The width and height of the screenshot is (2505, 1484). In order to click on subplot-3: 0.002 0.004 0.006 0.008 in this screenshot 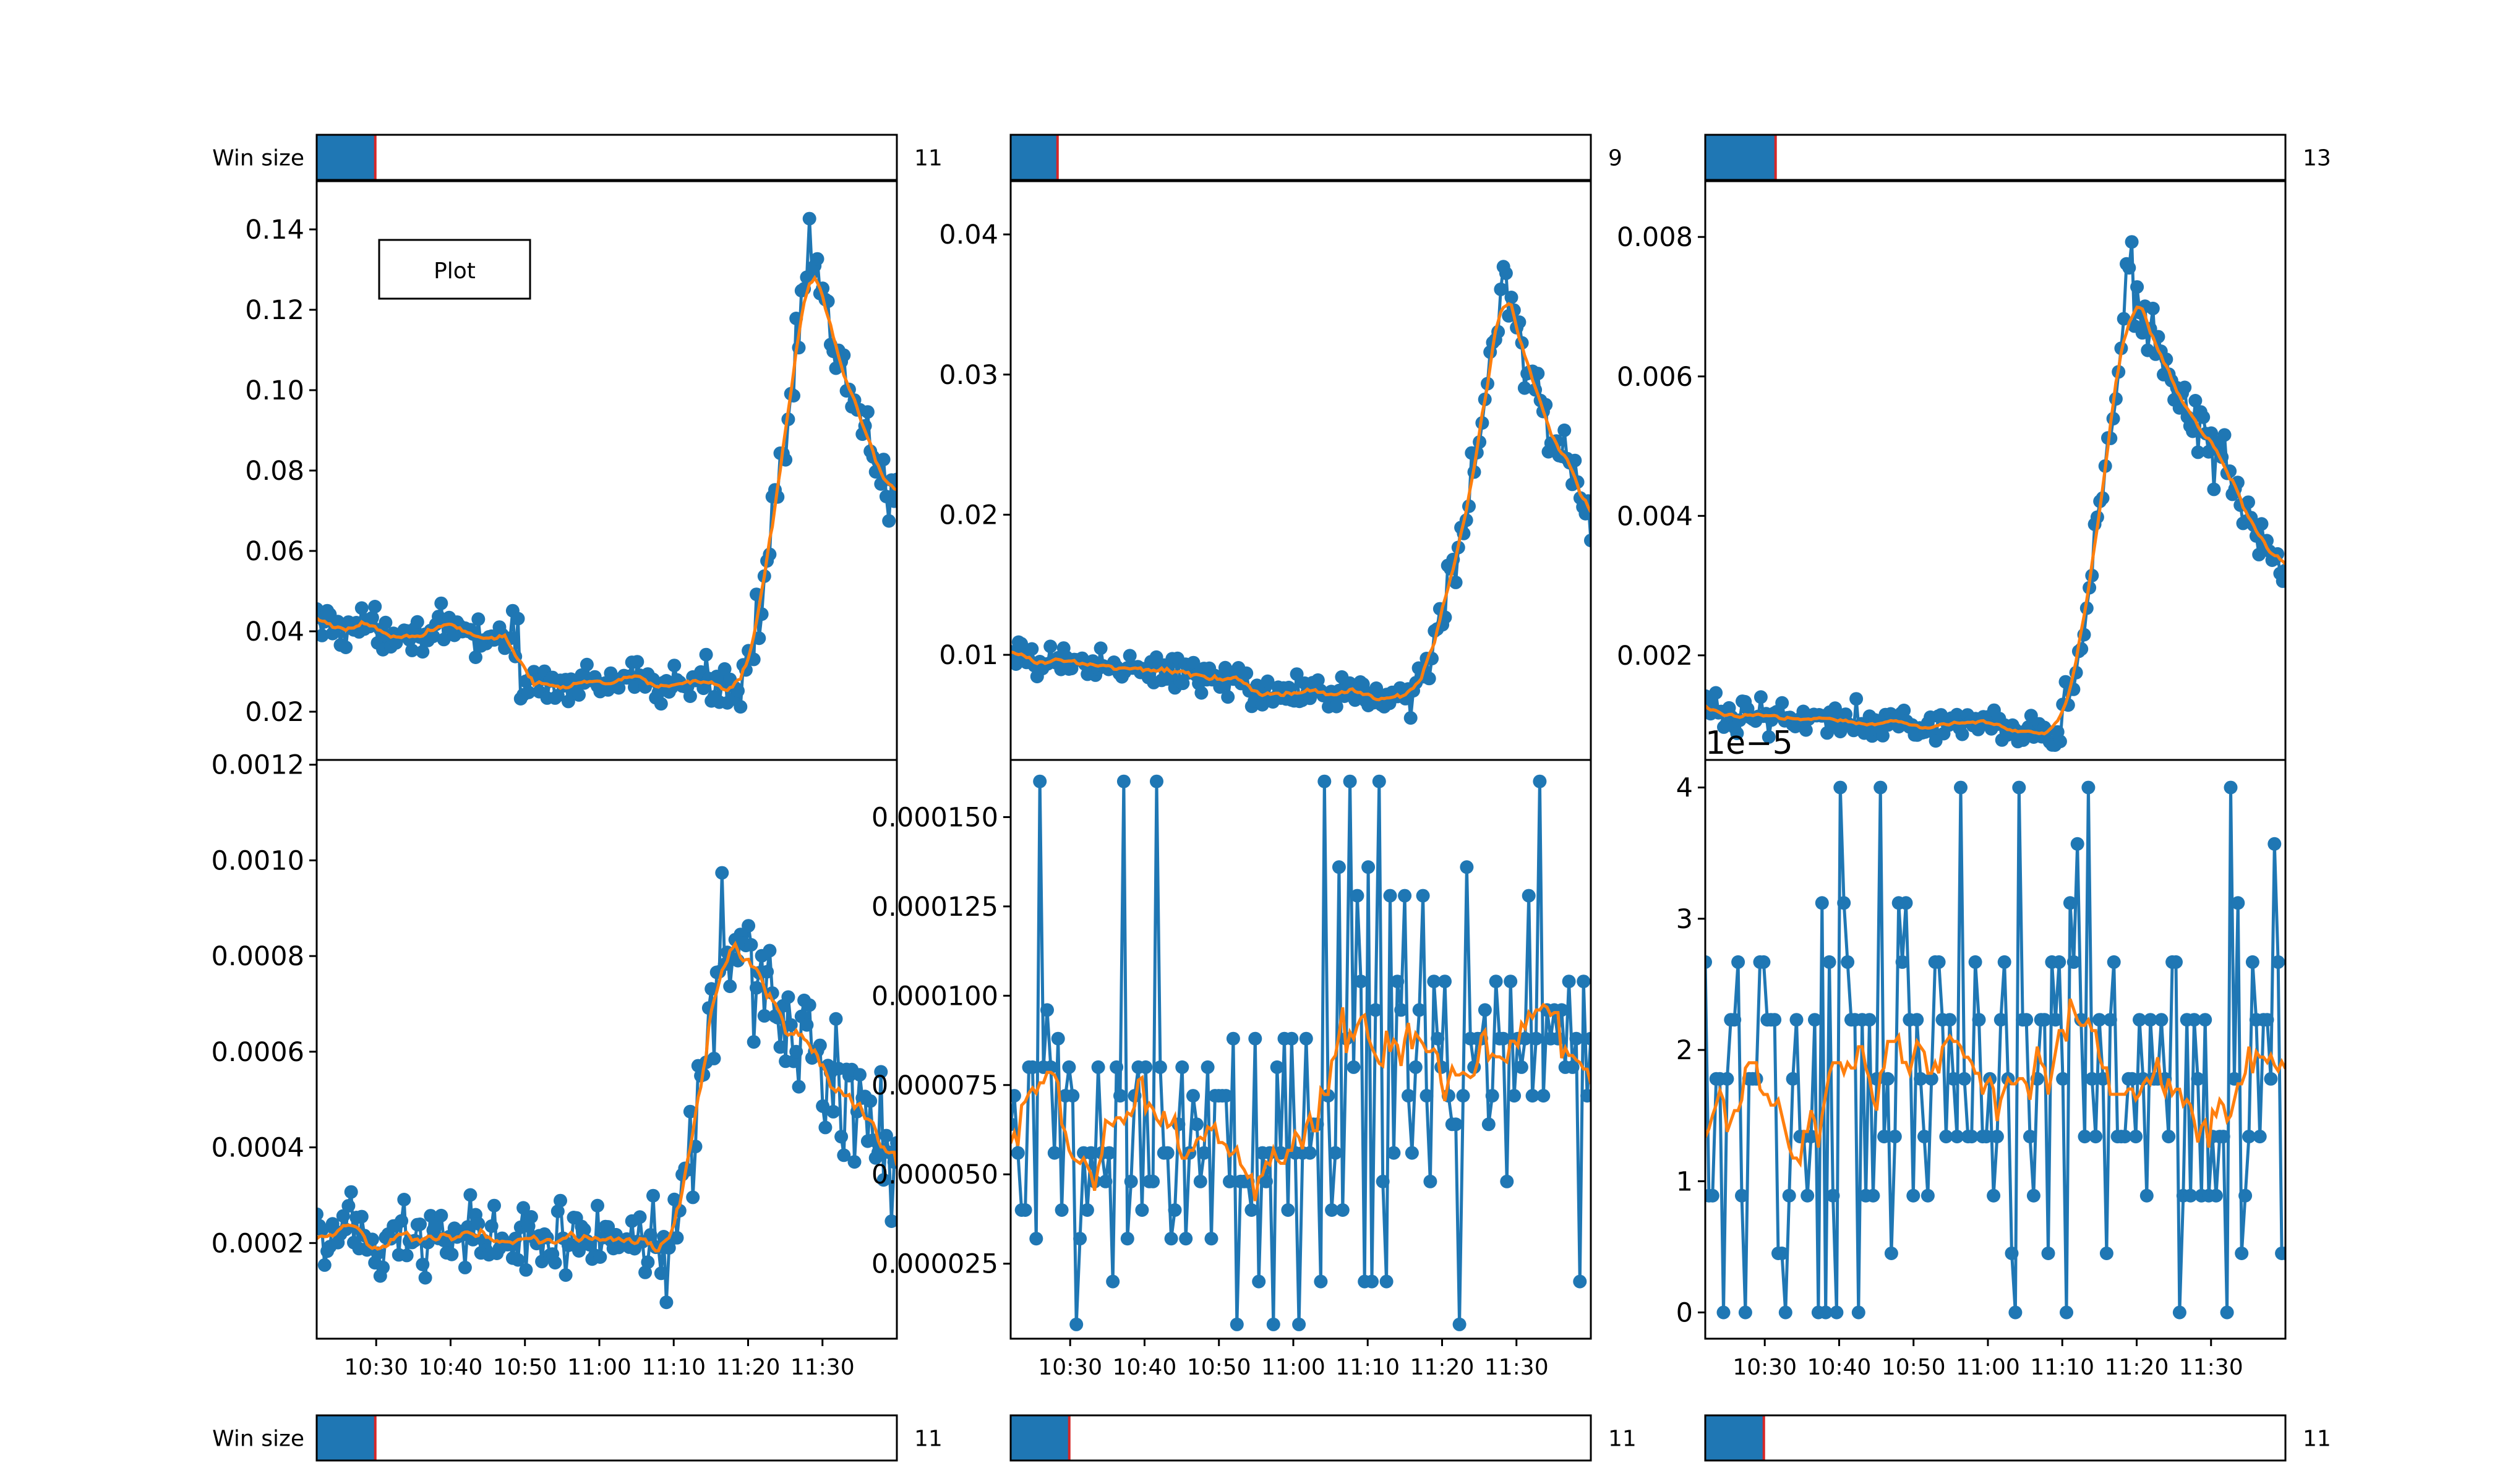, I will do `click(1952, 470)`.